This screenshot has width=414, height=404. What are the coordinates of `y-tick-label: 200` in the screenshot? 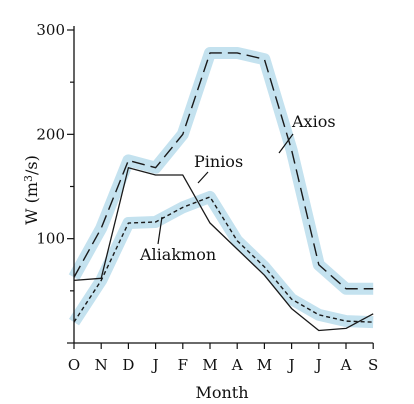 It's located at (50, 134).